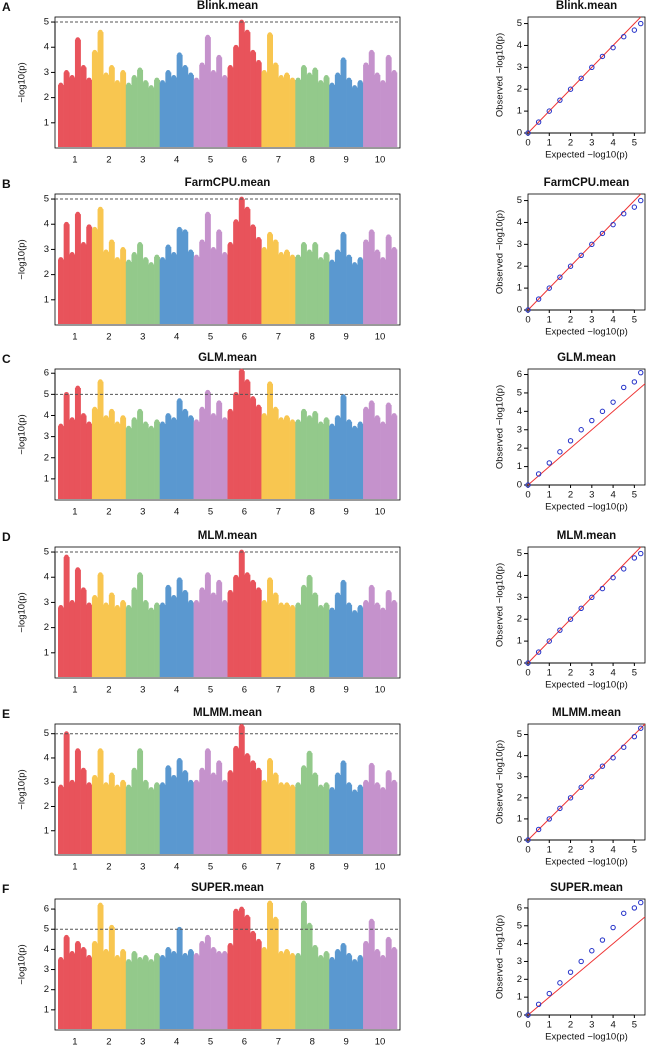 This screenshot has height=1047, width=650. What do you see at coordinates (22, 964) in the screenshot?
I see `y-axis-label: −log10(p)` at bounding box center [22, 964].